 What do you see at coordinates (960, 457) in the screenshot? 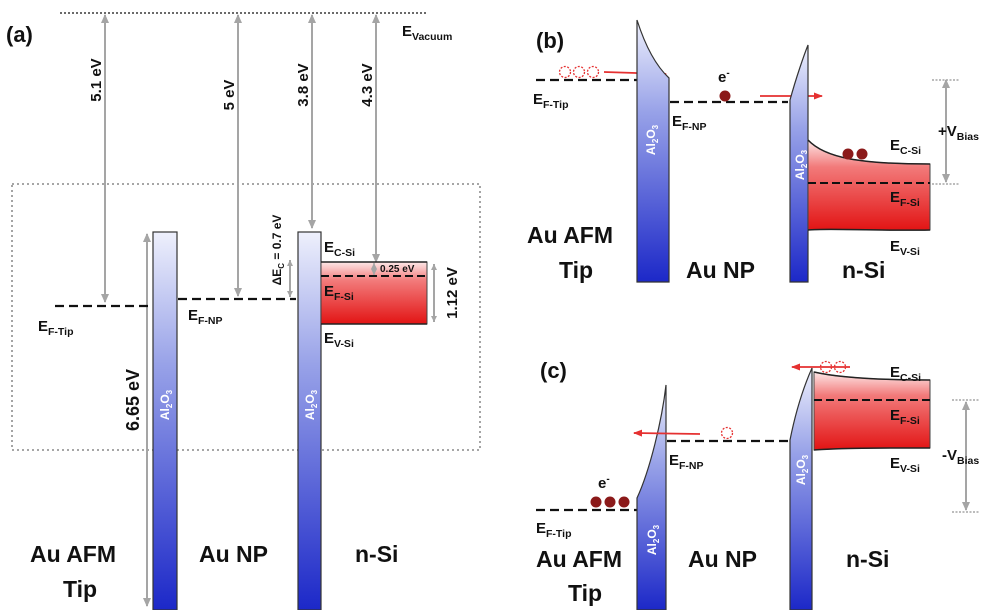
I see `bias-label: -VBias` at bounding box center [960, 457].